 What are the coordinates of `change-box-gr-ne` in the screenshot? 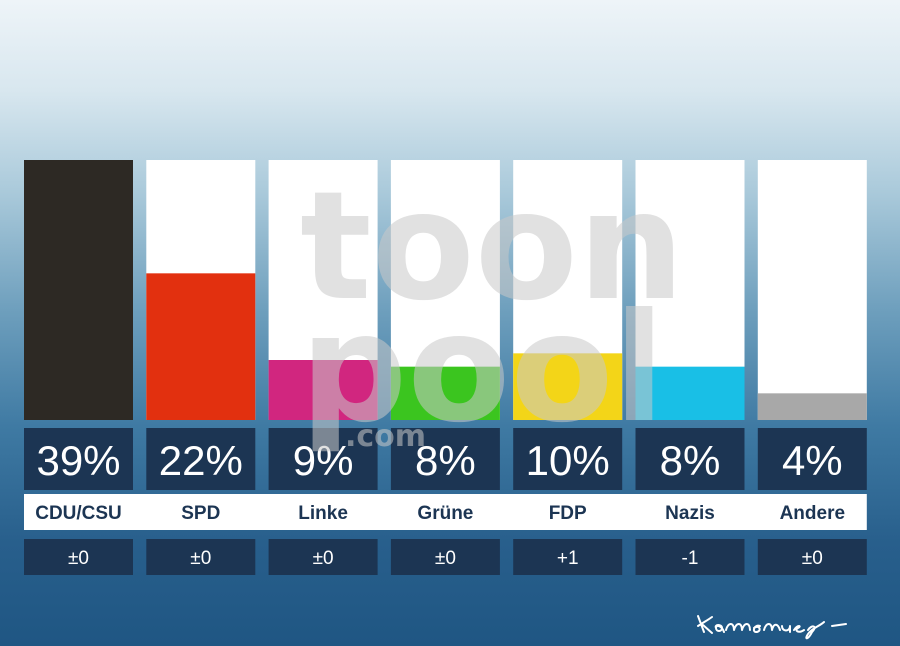 It's located at (445, 557).